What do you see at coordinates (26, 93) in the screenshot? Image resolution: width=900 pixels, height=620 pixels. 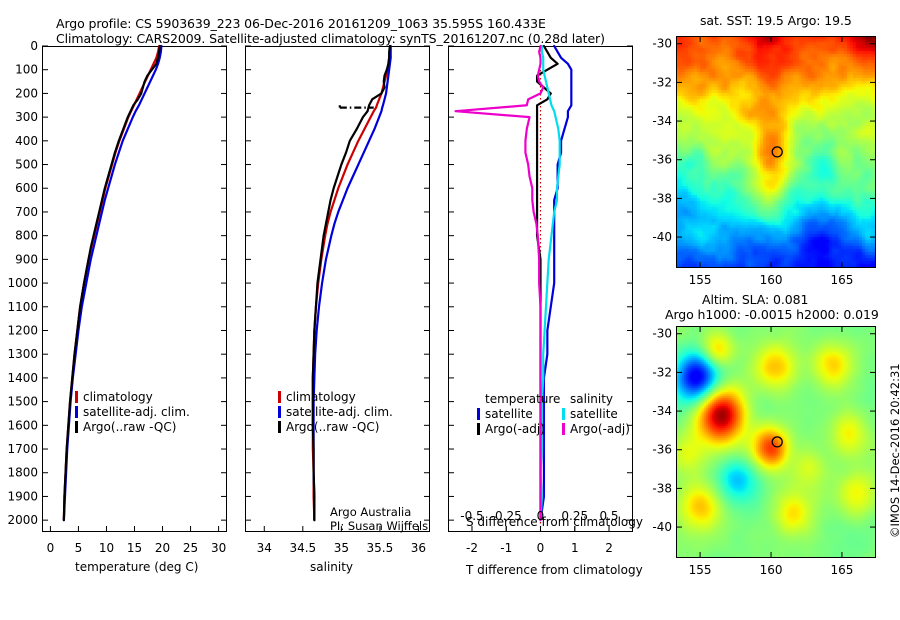 I see `svg-text: 200` at bounding box center [26, 93].